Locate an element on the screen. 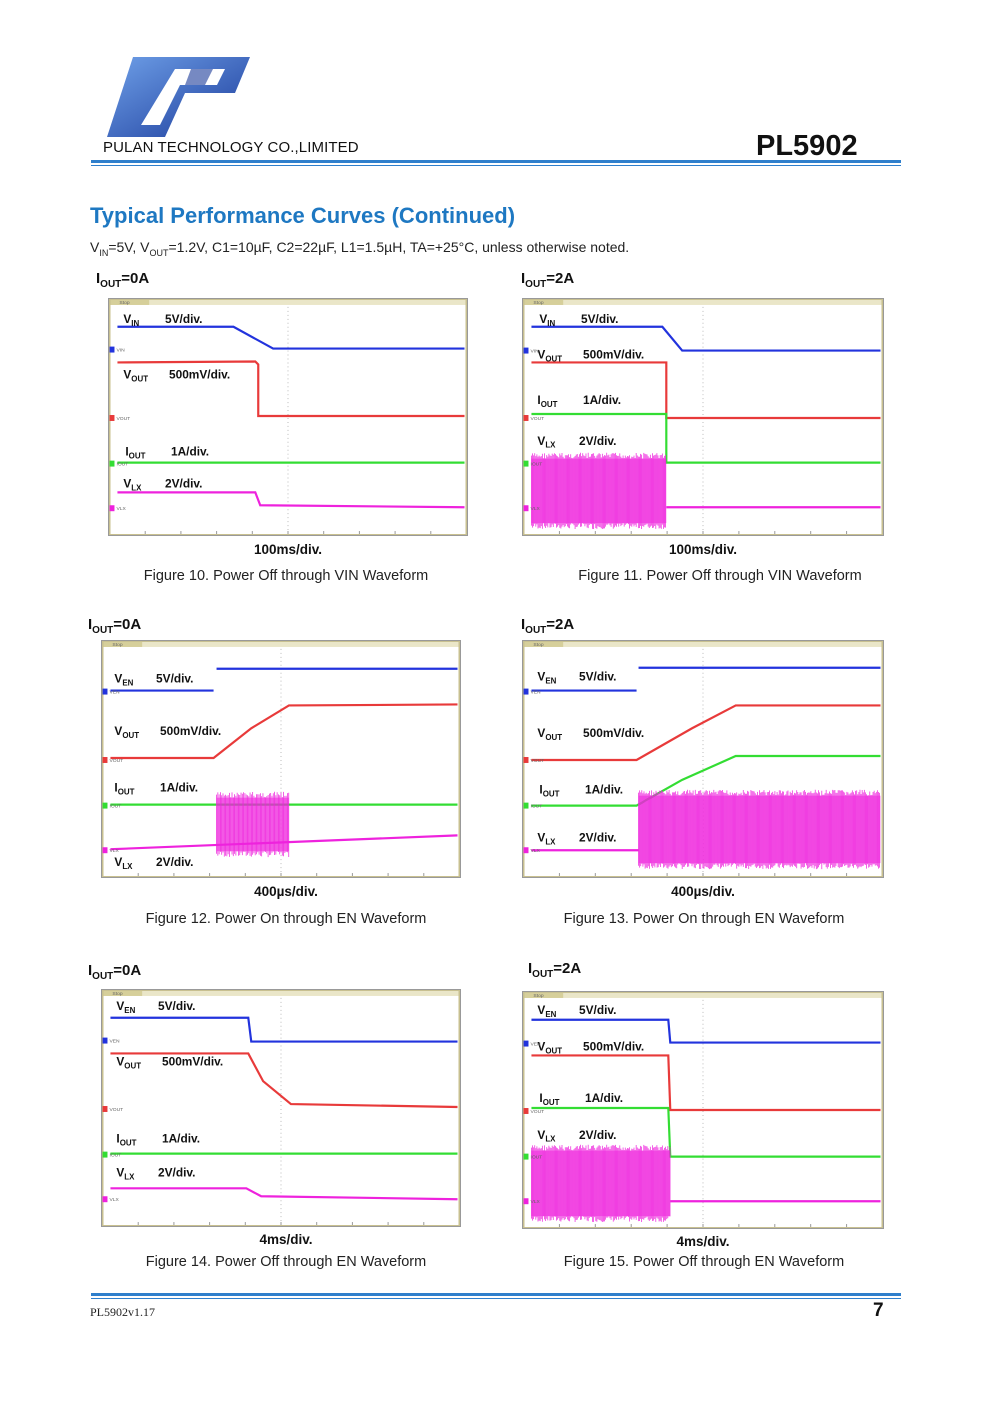  figure-15-vlx-label: VLX is located at coordinates (546, 1136).